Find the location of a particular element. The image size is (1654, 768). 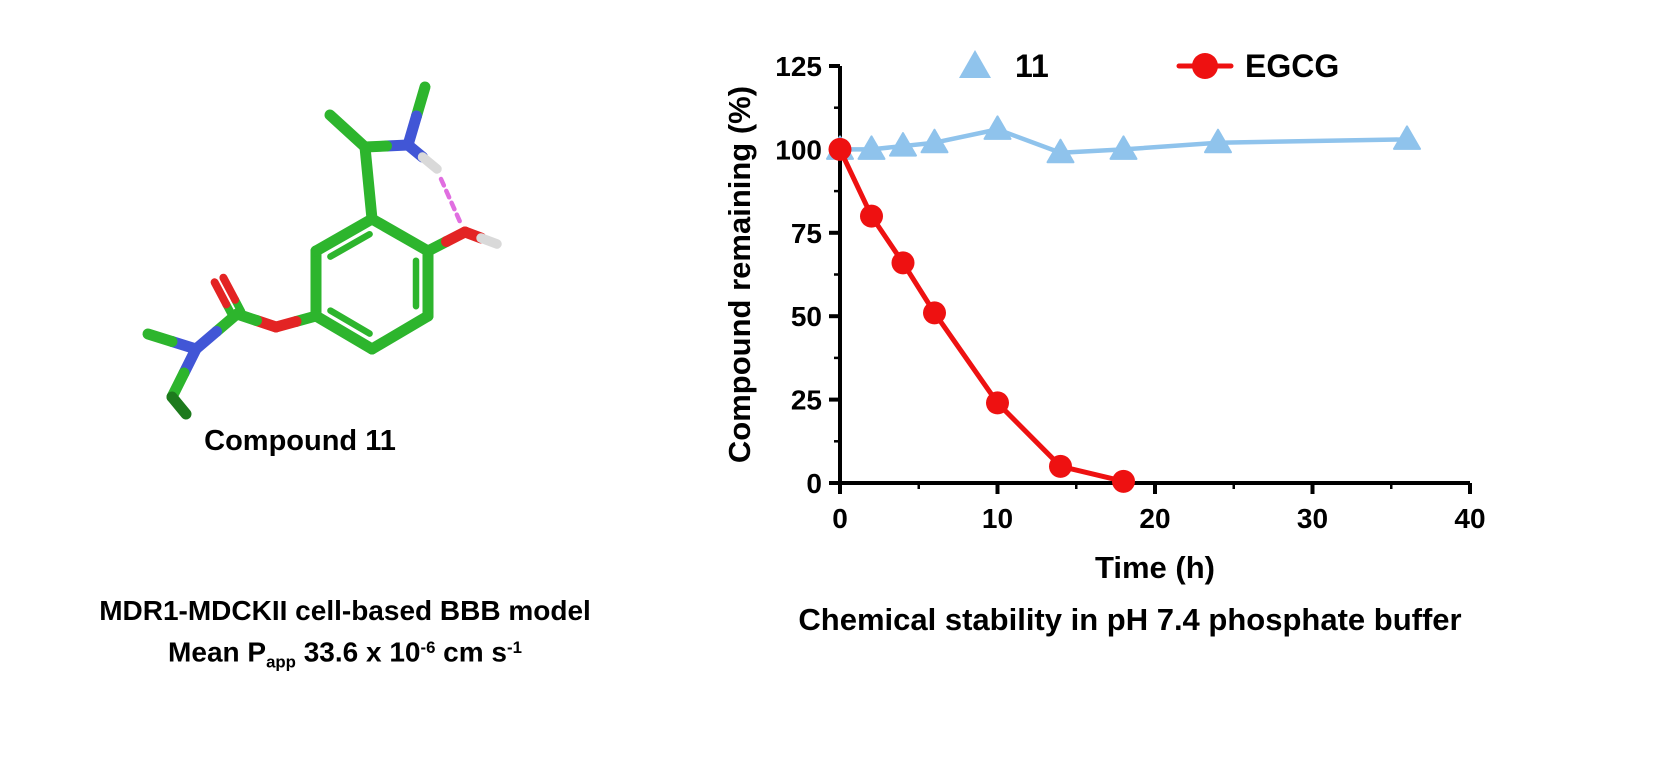

x-tick-label: 20 is located at coordinates (1154, 518).